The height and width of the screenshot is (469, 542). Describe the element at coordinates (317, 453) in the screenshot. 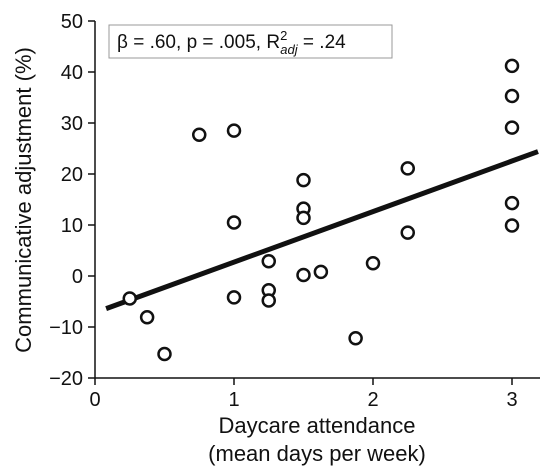

I see `x-axis-title-line2: (mean days per week)` at that location.